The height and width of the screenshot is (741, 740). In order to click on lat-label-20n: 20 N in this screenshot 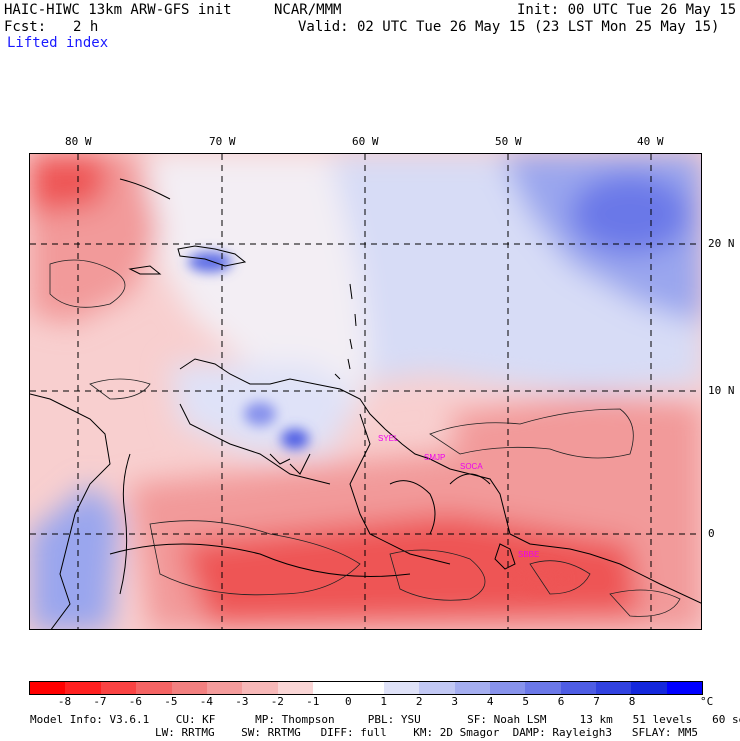, I will do `click(721, 243)`.